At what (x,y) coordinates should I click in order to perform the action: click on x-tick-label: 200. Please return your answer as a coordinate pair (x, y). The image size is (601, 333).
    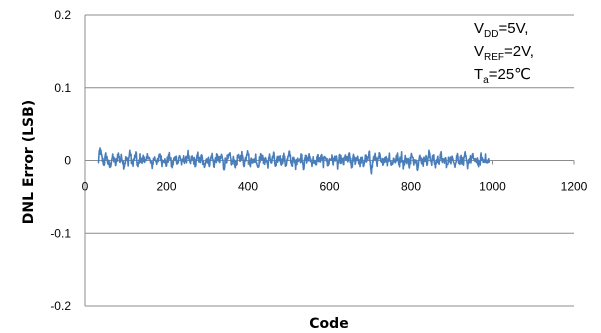
    Looking at the image, I should click on (166, 187).